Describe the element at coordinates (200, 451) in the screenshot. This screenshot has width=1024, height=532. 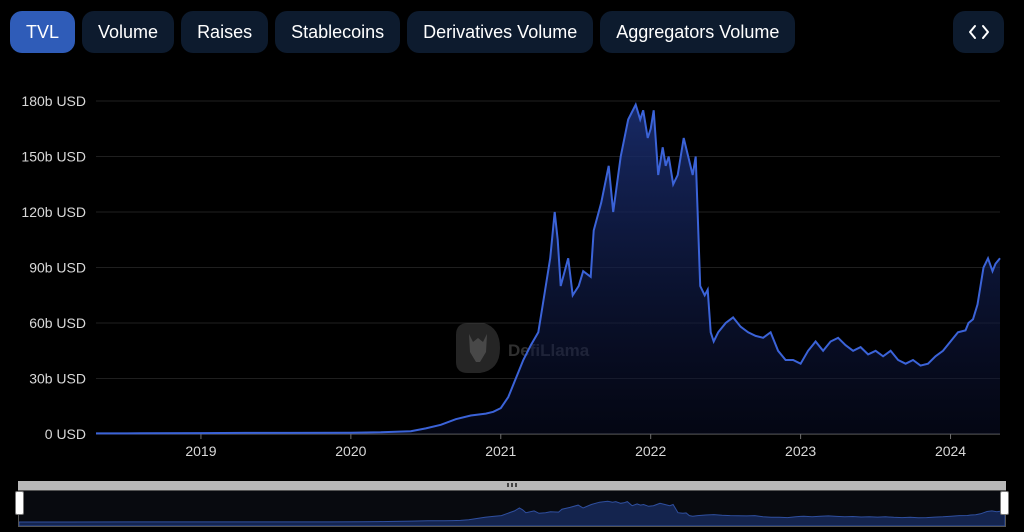
I see `x-tick-label: 2019` at that location.